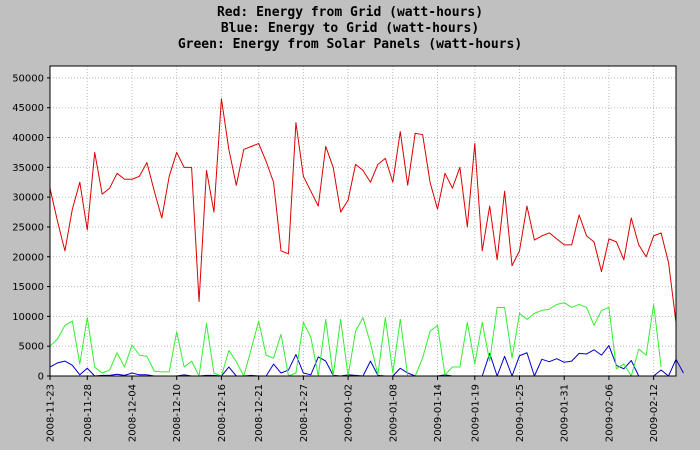 This screenshot has width=700, height=450. I want to click on x-tick-label: 2009-01-14, so click(438, 413).